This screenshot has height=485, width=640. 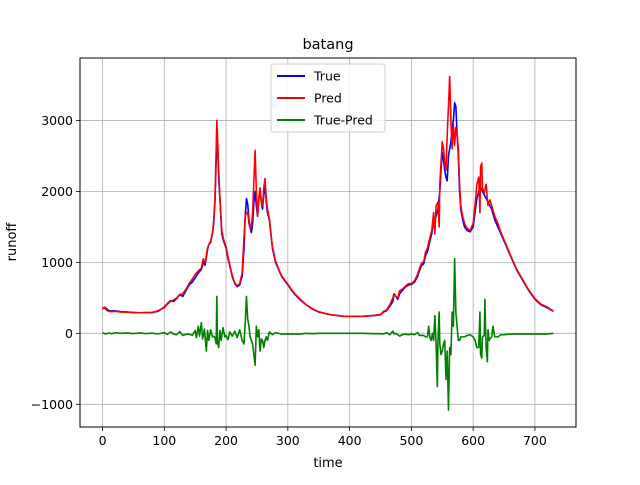 What do you see at coordinates (535, 440) in the screenshot?
I see `x-tick-label: 700` at bounding box center [535, 440].